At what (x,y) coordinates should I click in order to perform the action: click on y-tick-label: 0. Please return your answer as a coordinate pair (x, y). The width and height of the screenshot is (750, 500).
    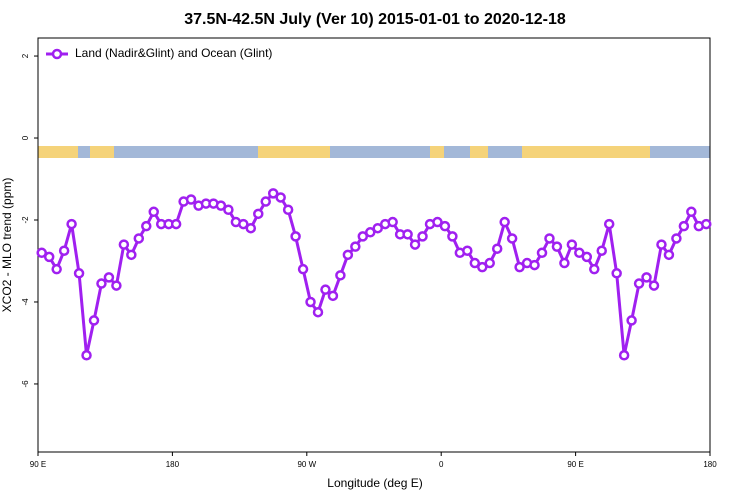
    Looking at the image, I should click on (25, 137).